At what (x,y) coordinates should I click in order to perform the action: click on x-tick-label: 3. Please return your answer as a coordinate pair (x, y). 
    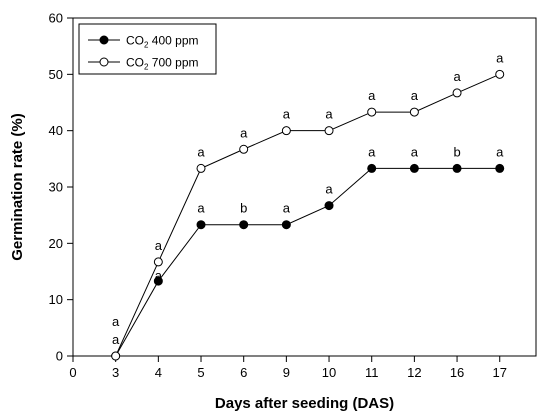
    Looking at the image, I should click on (115, 372).